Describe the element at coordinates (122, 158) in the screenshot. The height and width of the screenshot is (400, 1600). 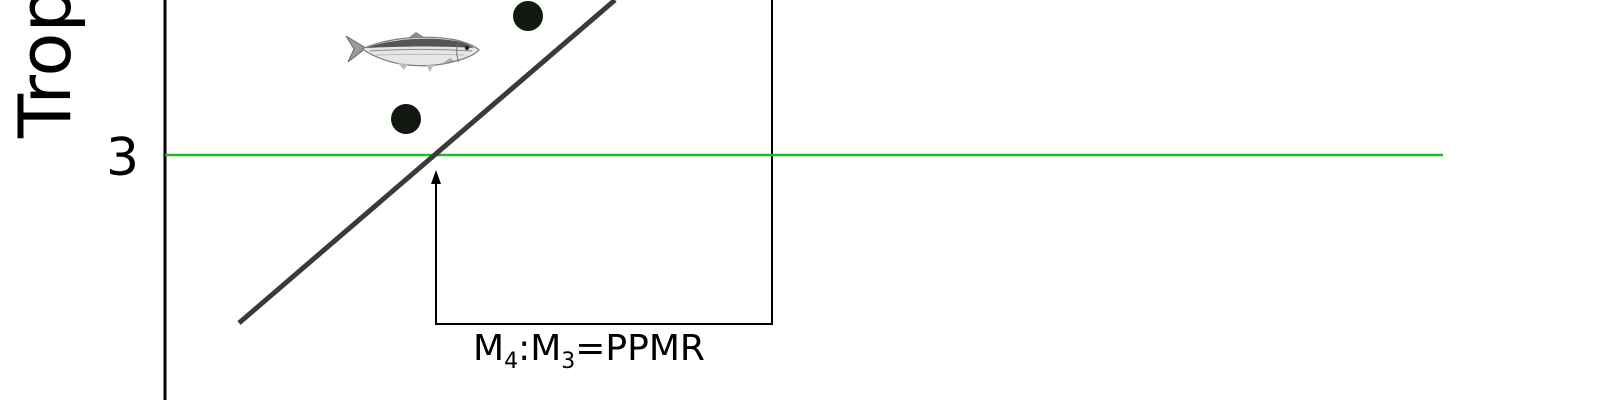
I see `y-tick-label-3: 3` at that location.